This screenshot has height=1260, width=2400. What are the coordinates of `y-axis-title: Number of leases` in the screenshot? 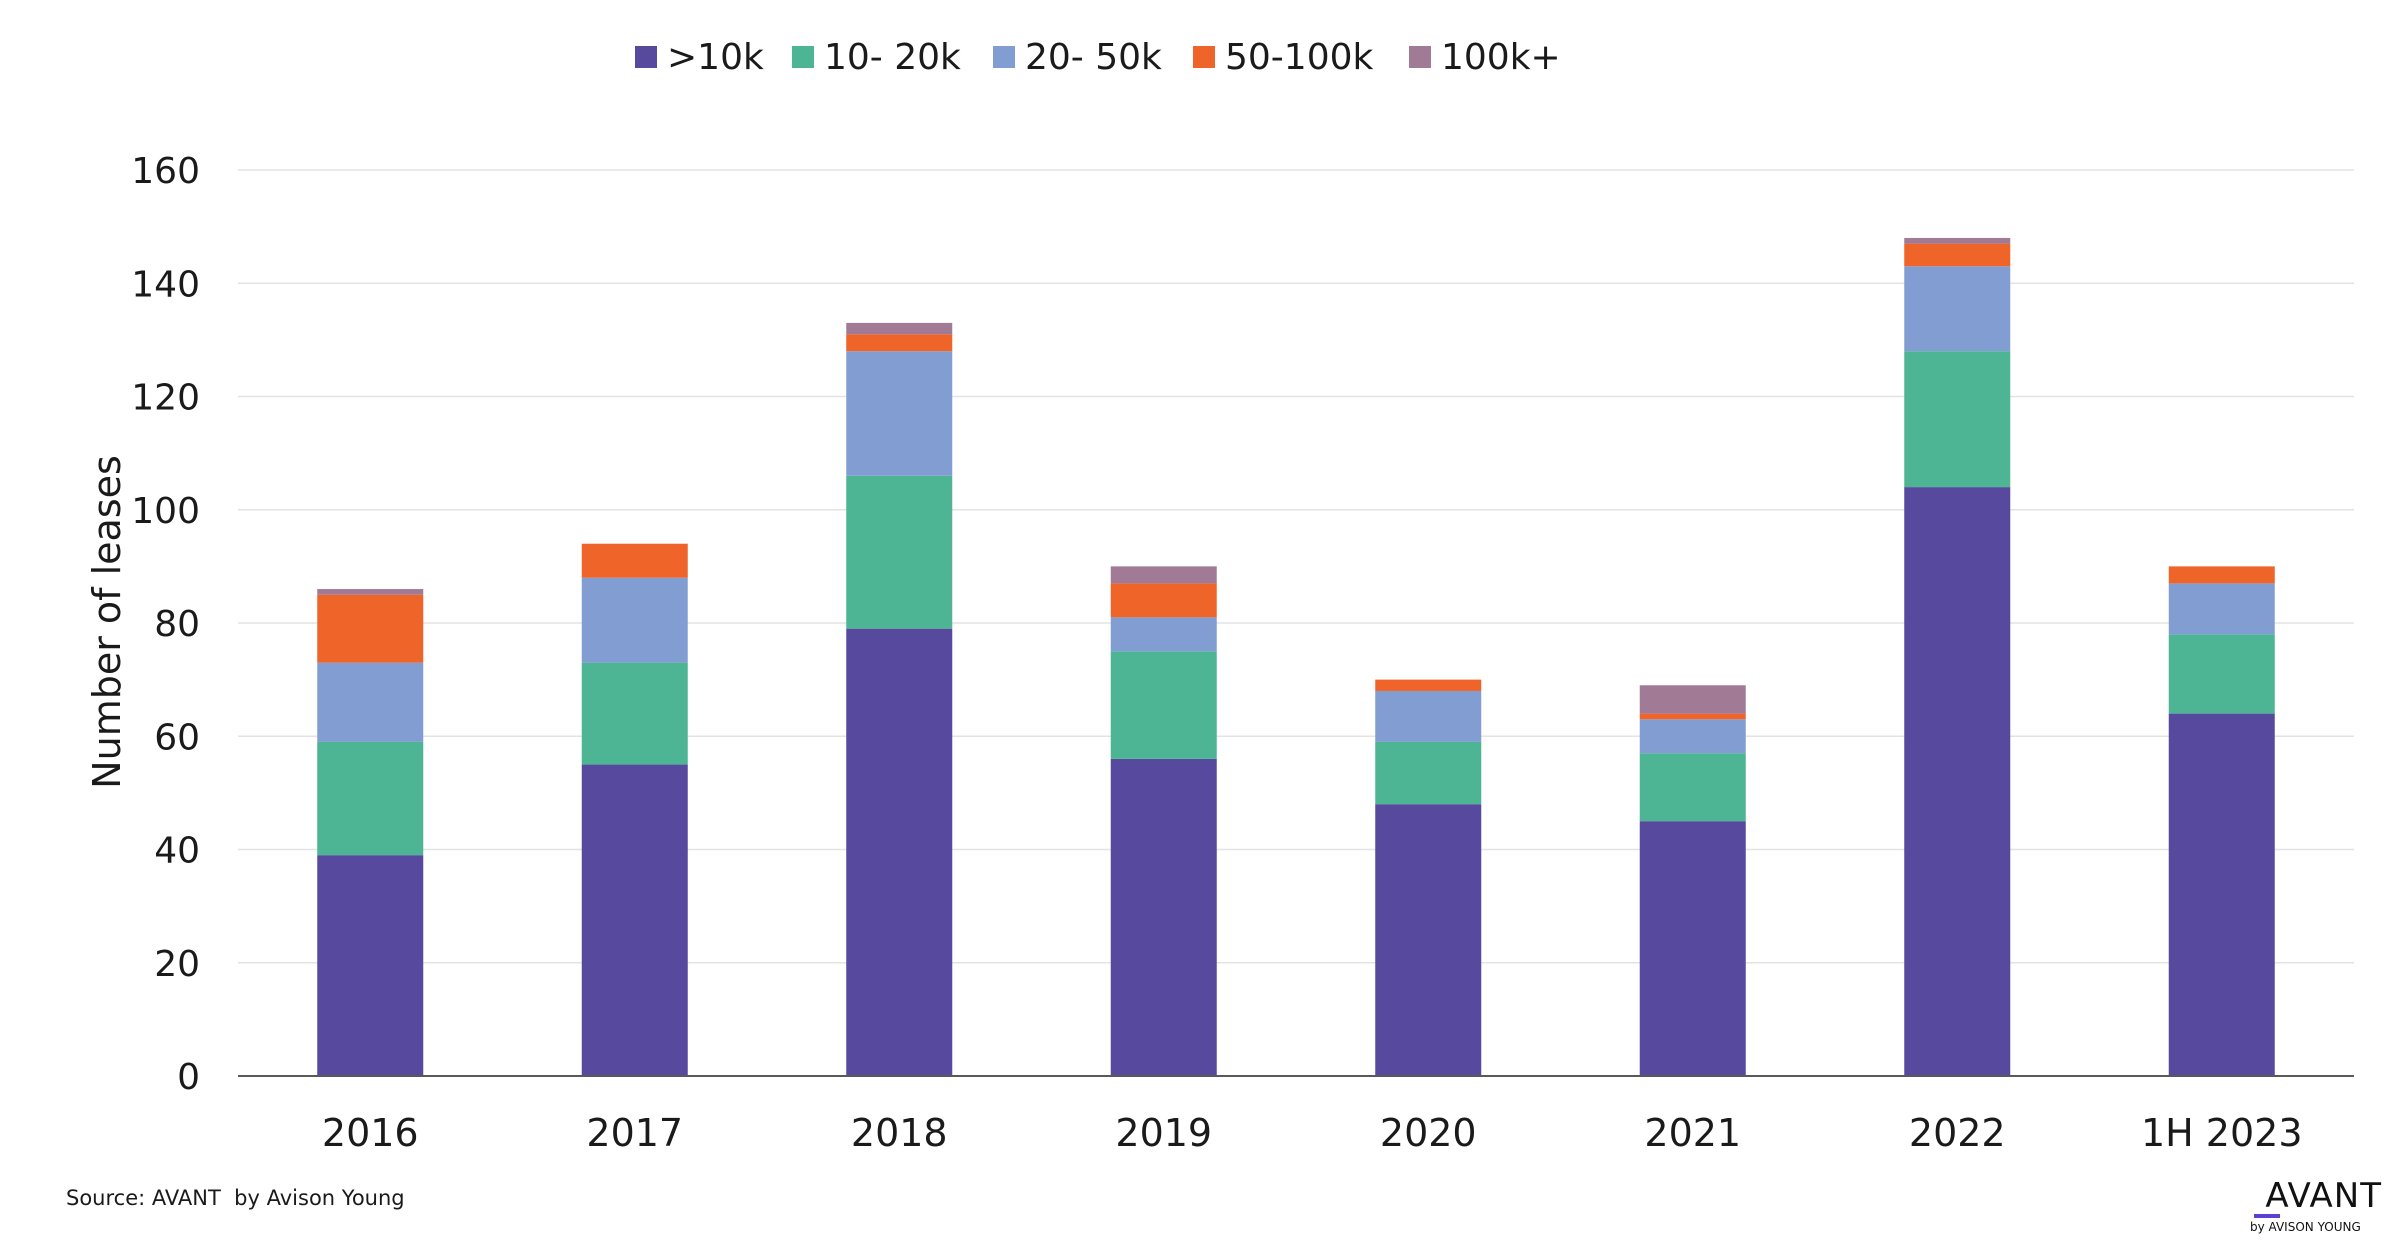 It's located at (107, 622).